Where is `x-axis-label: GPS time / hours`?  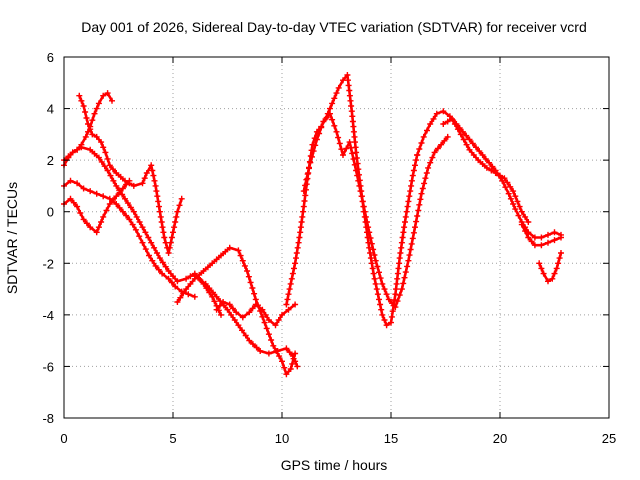
x-axis-label: GPS time / hours is located at coordinates (334, 465).